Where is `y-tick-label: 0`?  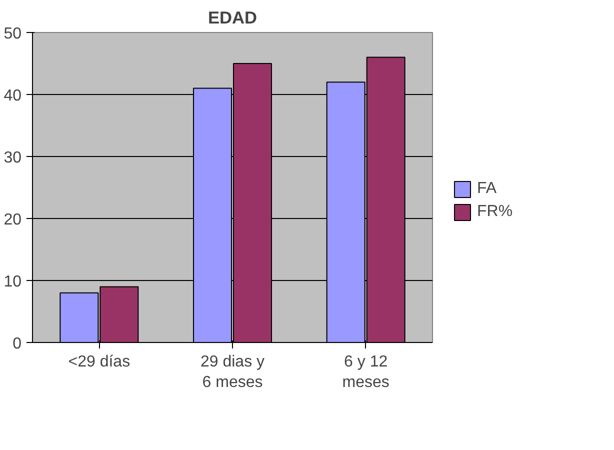
y-tick-label: 0 is located at coordinates (17, 344).